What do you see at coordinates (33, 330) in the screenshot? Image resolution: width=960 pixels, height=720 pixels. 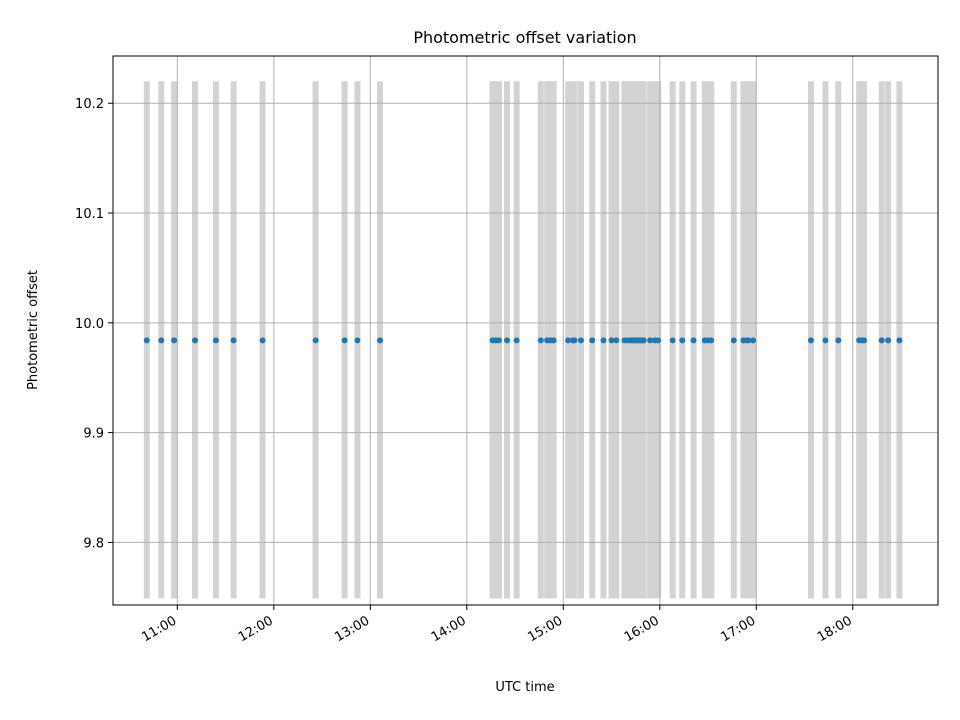 I see `y-axis-label: Photometric offset` at bounding box center [33, 330].